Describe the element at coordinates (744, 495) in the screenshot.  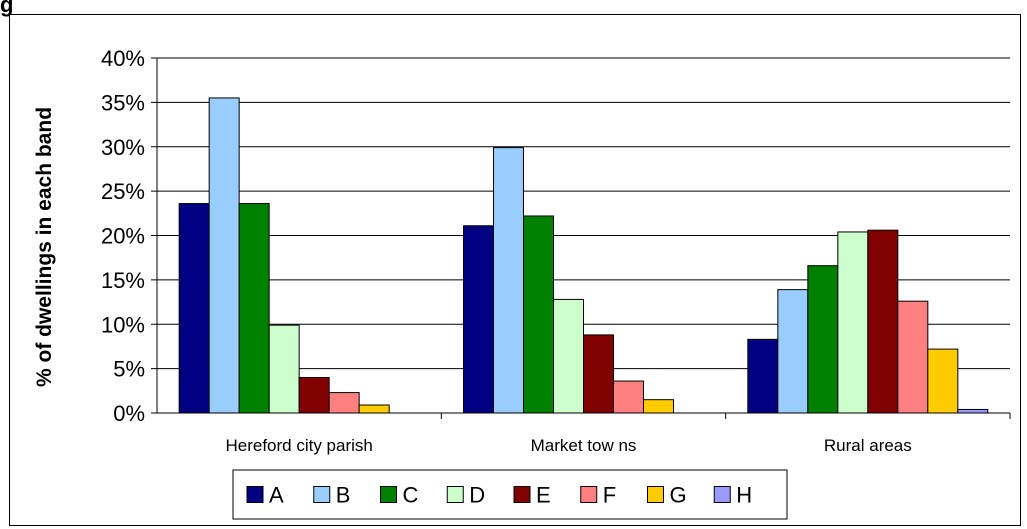
I see `legend-label-H: H` at that location.